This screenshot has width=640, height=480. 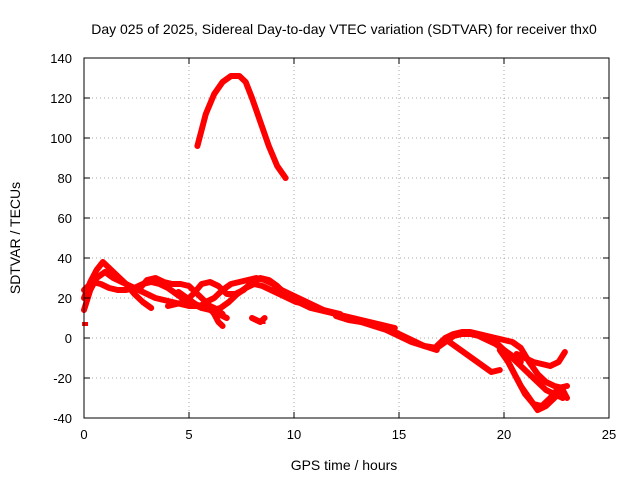 What do you see at coordinates (65, 178) in the screenshot?
I see `y-tick-label: 80` at bounding box center [65, 178].